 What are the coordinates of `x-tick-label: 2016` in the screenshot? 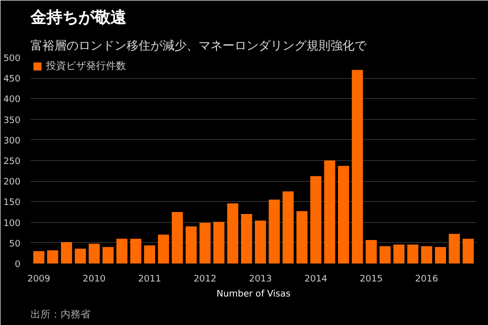 It's located at (426, 279).